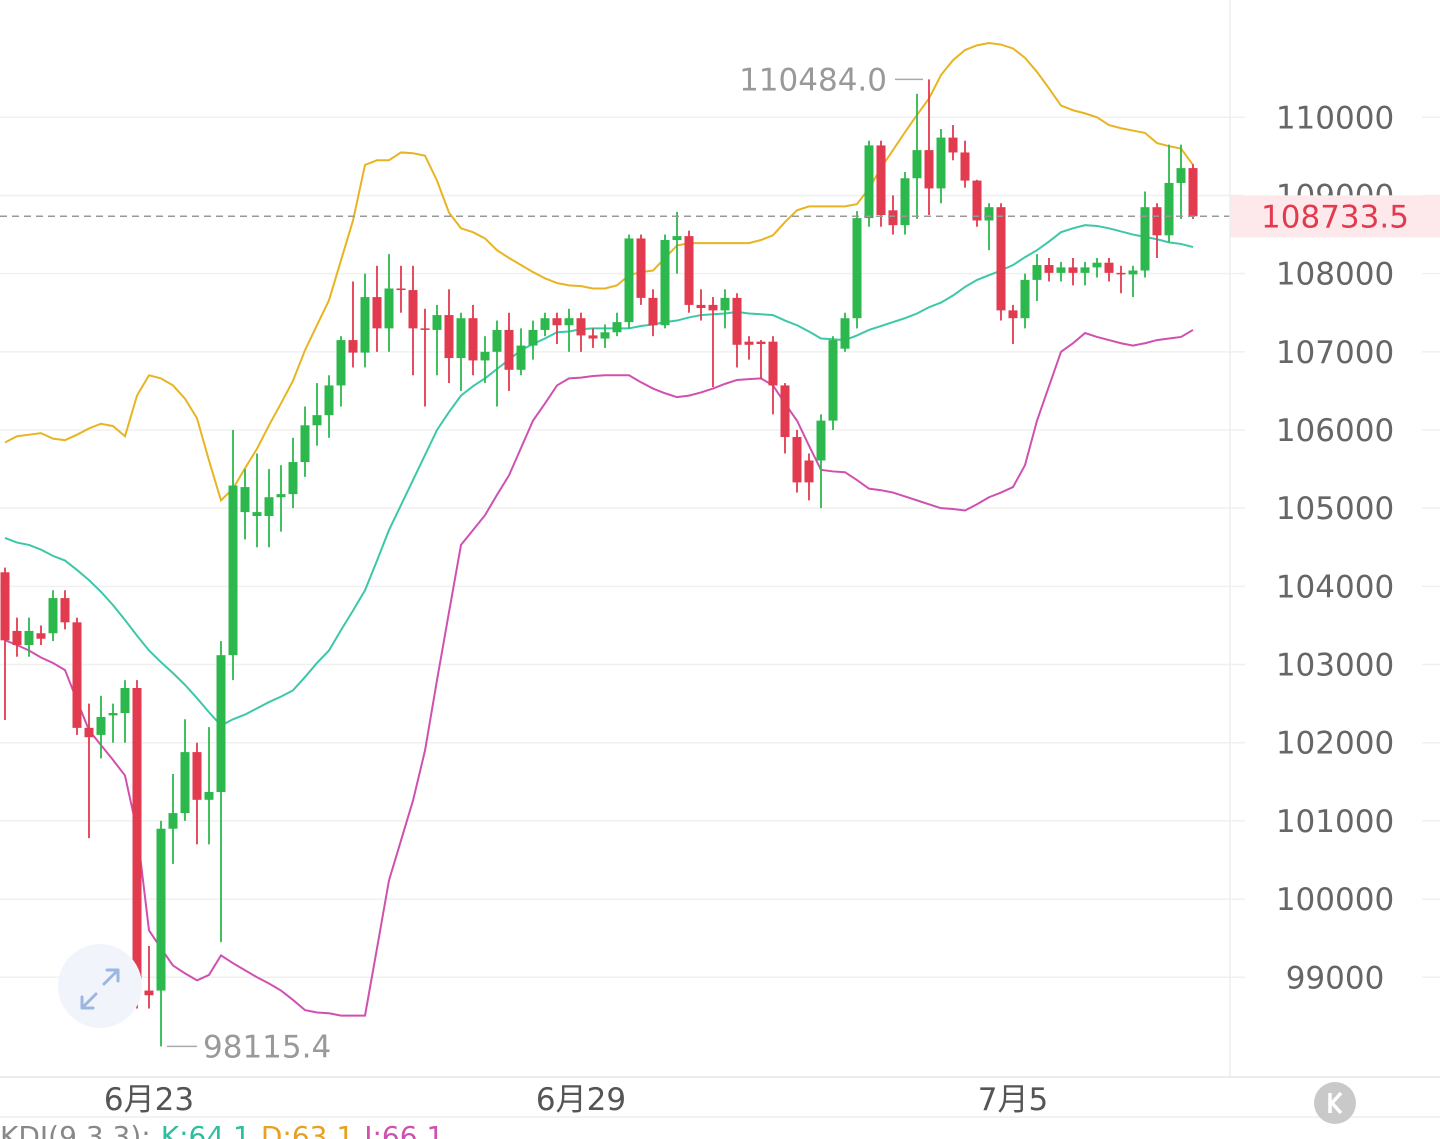 The image size is (1440, 1139). I want to click on indicator-text: KDJ(9,3,3): K:64.1 D:63.1 J:66.1, so click(222, 1129).